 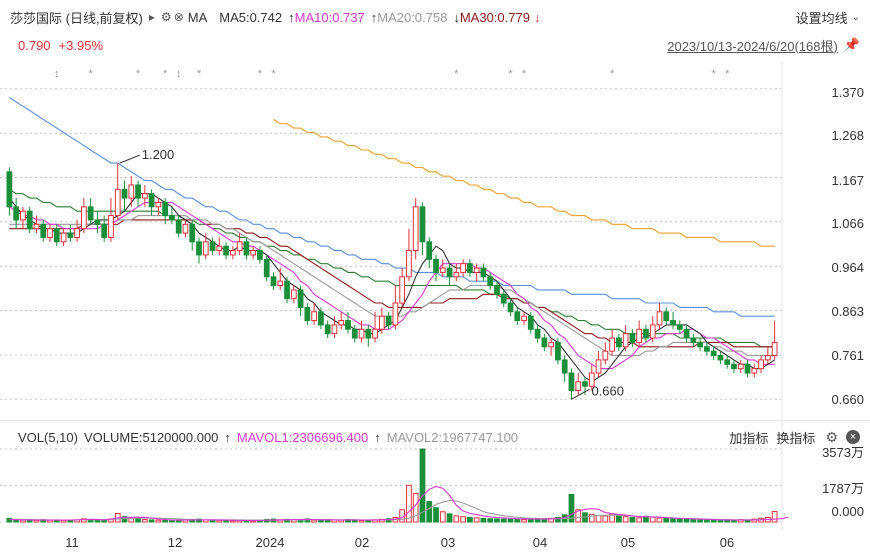 What do you see at coordinates (796, 438) in the screenshot?
I see `switch-indicator-button: 换指标` at bounding box center [796, 438].